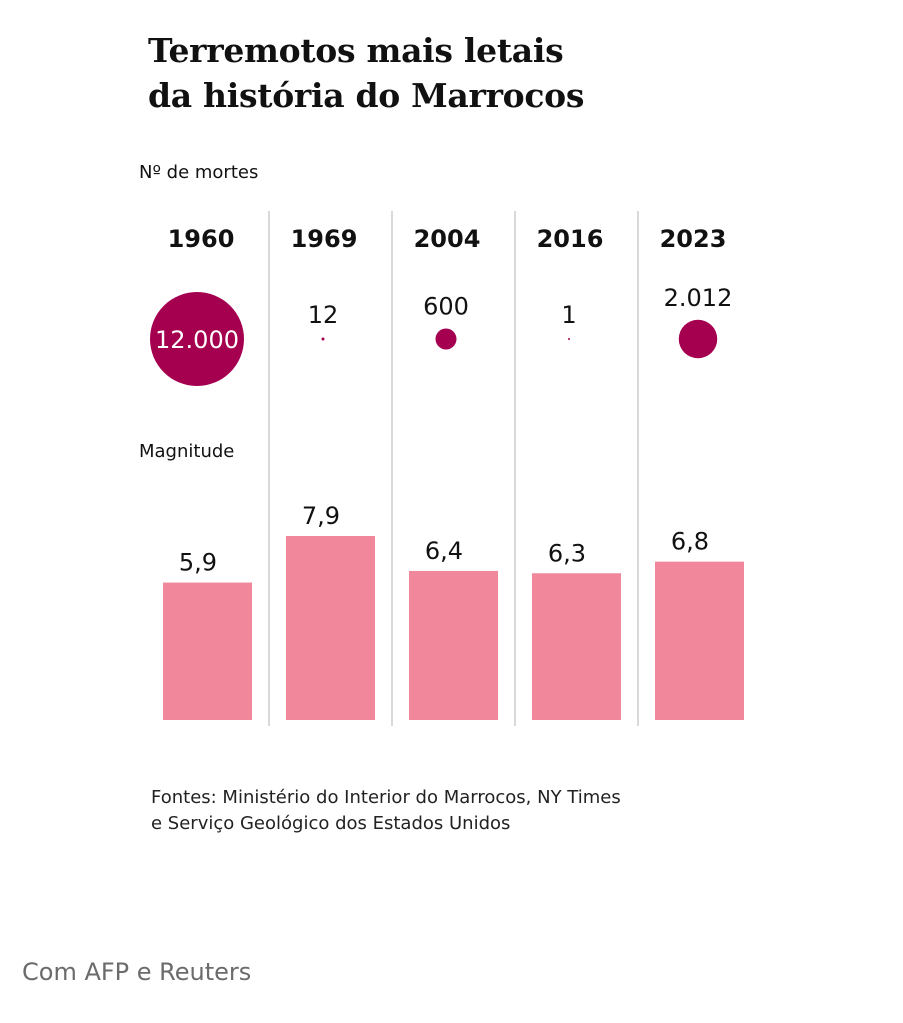  What do you see at coordinates (137, 972) in the screenshot?
I see `credit-line: Com AFP e Reuters` at bounding box center [137, 972].